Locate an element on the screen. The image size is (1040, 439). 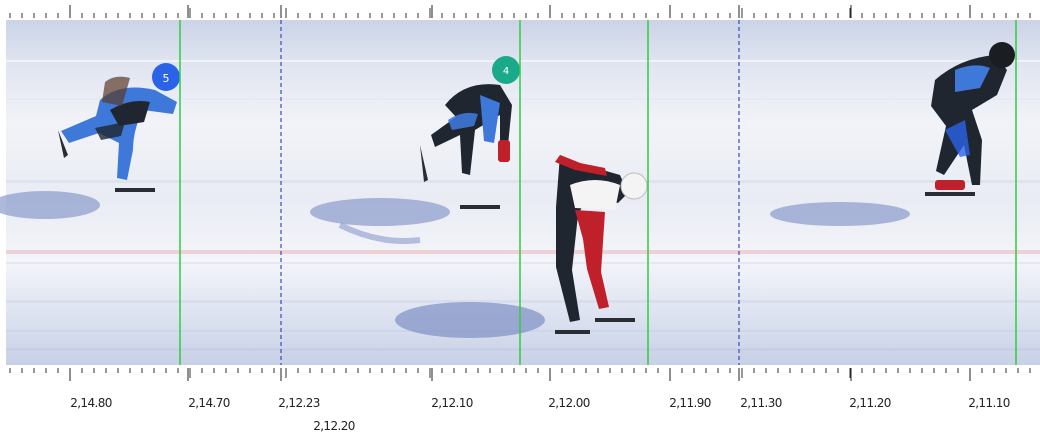
time-label: 2,14.70 is located at coordinates (209, 403).